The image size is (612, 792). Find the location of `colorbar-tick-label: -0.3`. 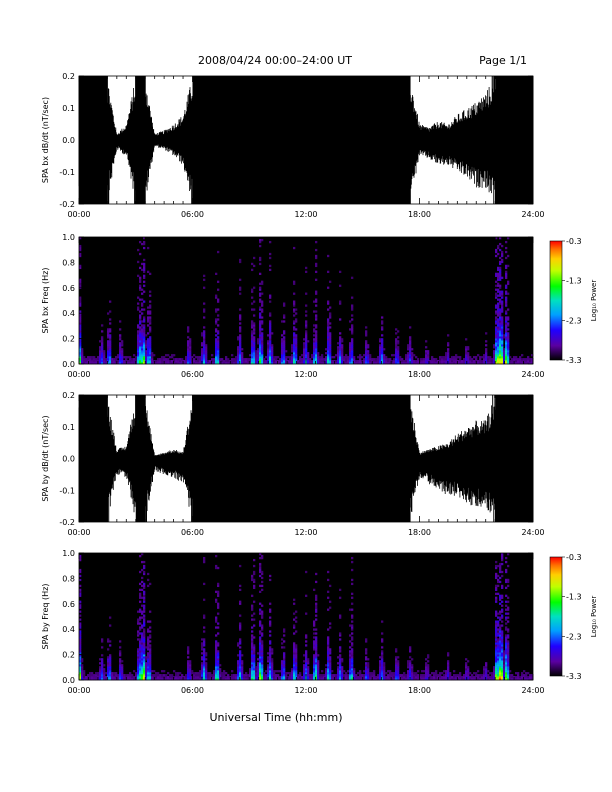

colorbar-tick-label: -0.3 is located at coordinates (574, 557).